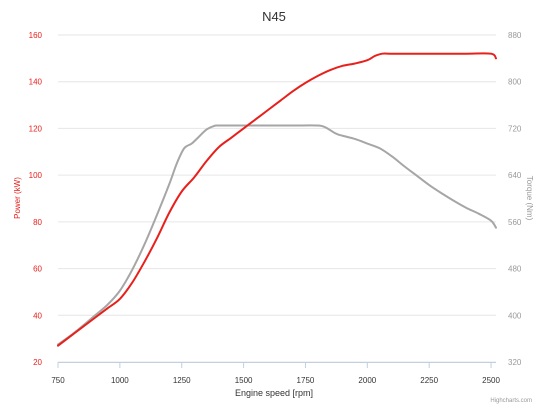 This screenshot has width=539, height=405. Describe the element at coordinates (511, 401) in the screenshot. I see `credits-text: Highcharts.com` at that location.